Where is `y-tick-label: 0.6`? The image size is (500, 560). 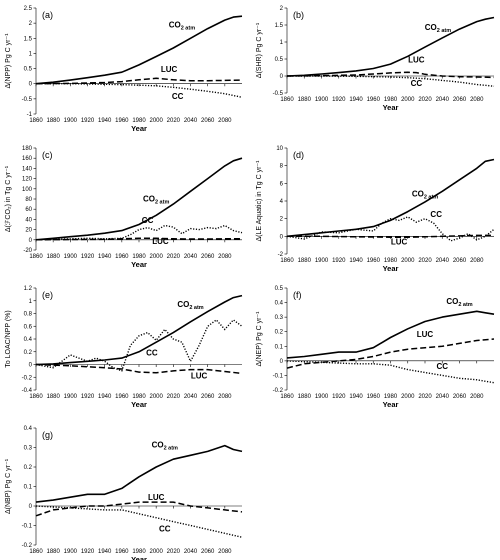
y-tick-label: 0.6 is located at coordinates (28, 327).